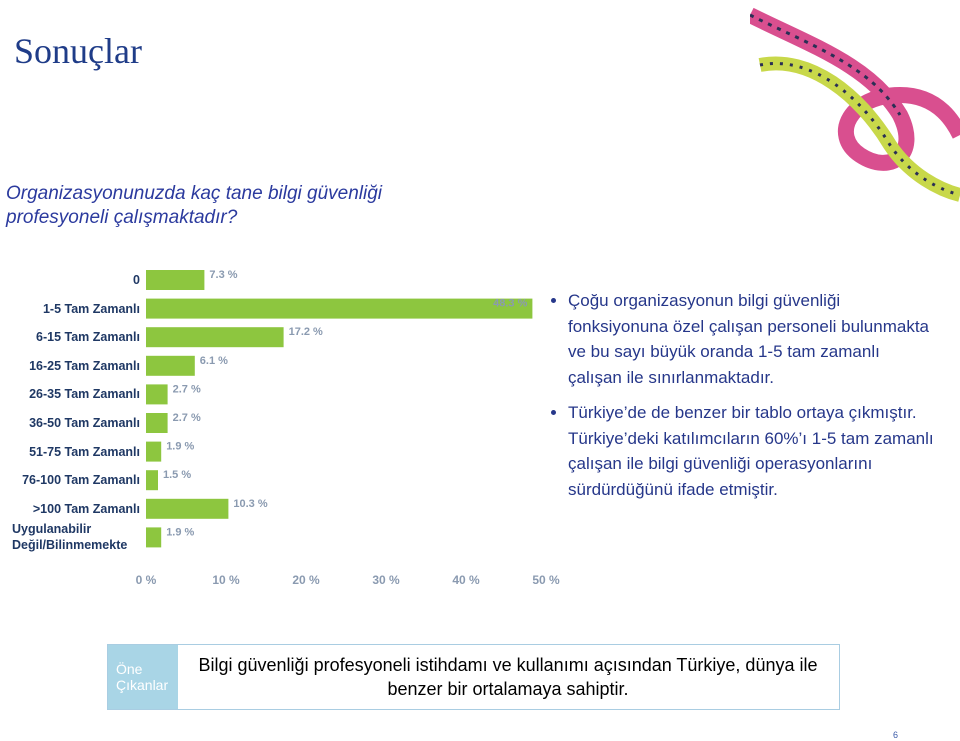 The image size is (960, 741). Describe the element at coordinates (855, 104) in the screenshot. I see `rope-decoration` at that location.